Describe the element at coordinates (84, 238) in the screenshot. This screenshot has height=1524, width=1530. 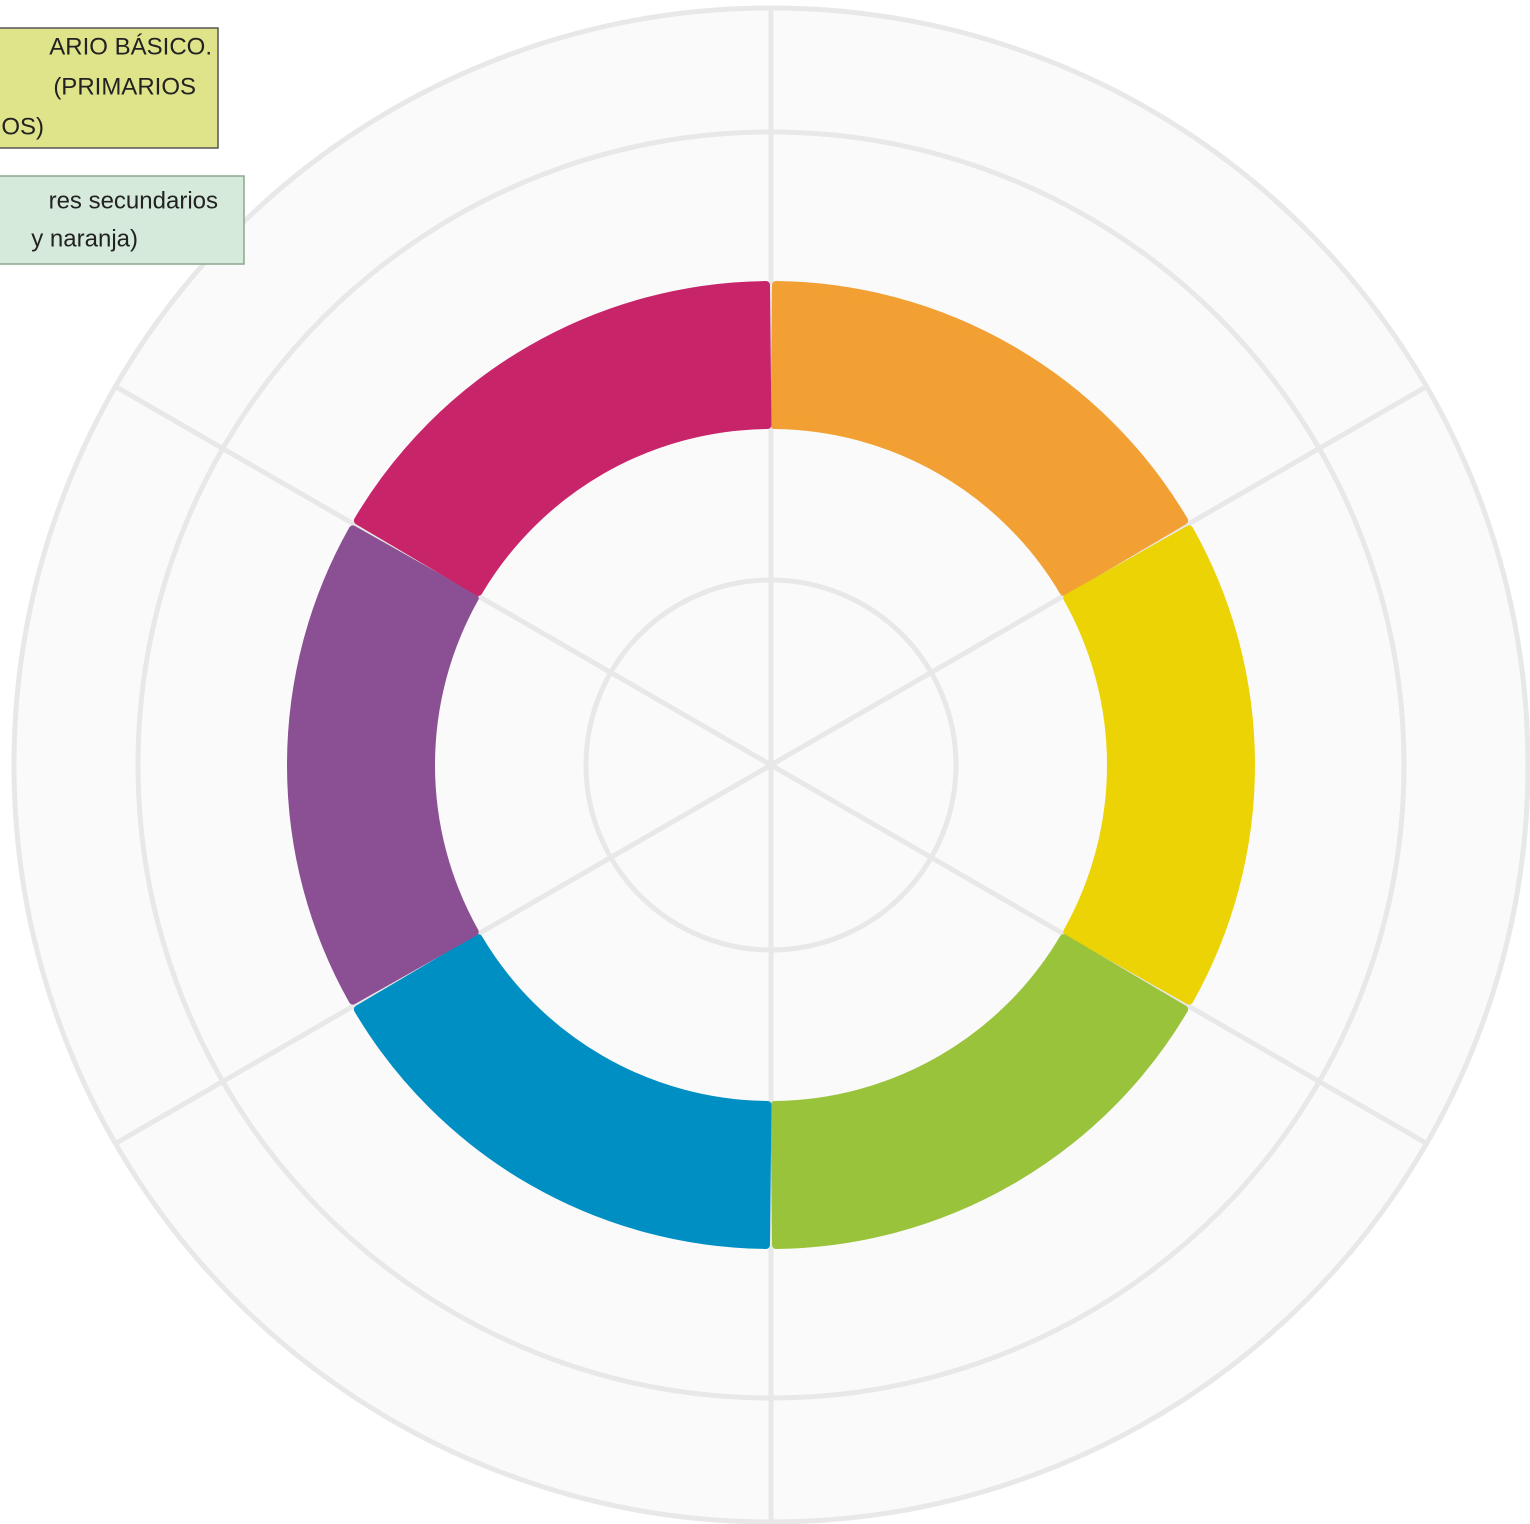
I see `note-line: y naranja)` at that location.